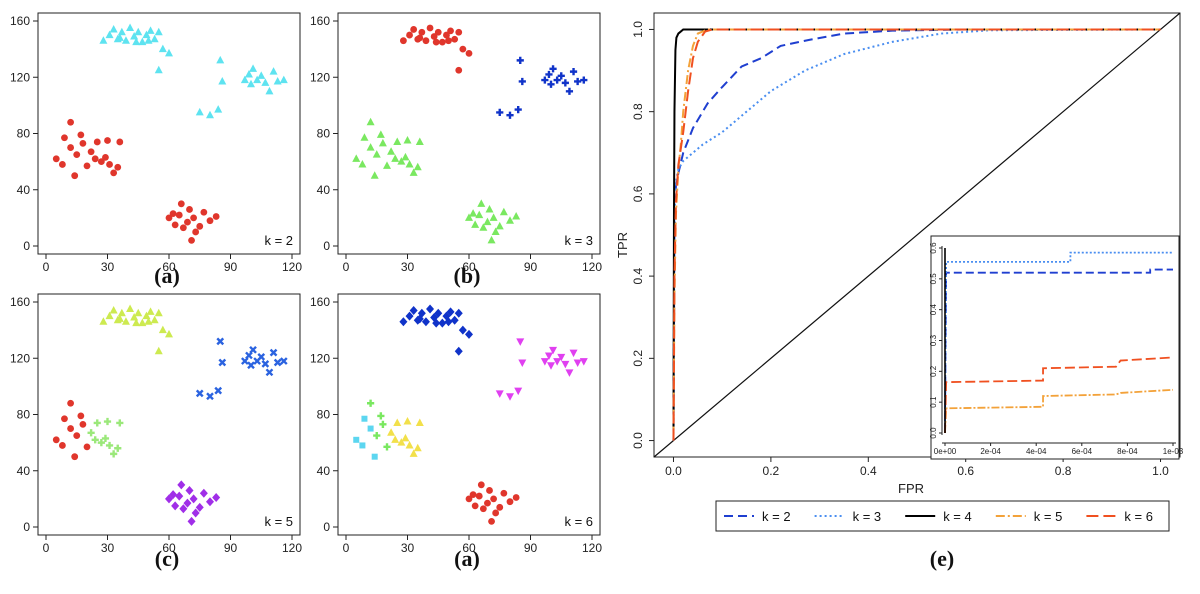 The width and height of the screenshot is (1200, 594). Describe the element at coordinates (231, 267) in the screenshot. I see `x-tick-label: 90` at that location.